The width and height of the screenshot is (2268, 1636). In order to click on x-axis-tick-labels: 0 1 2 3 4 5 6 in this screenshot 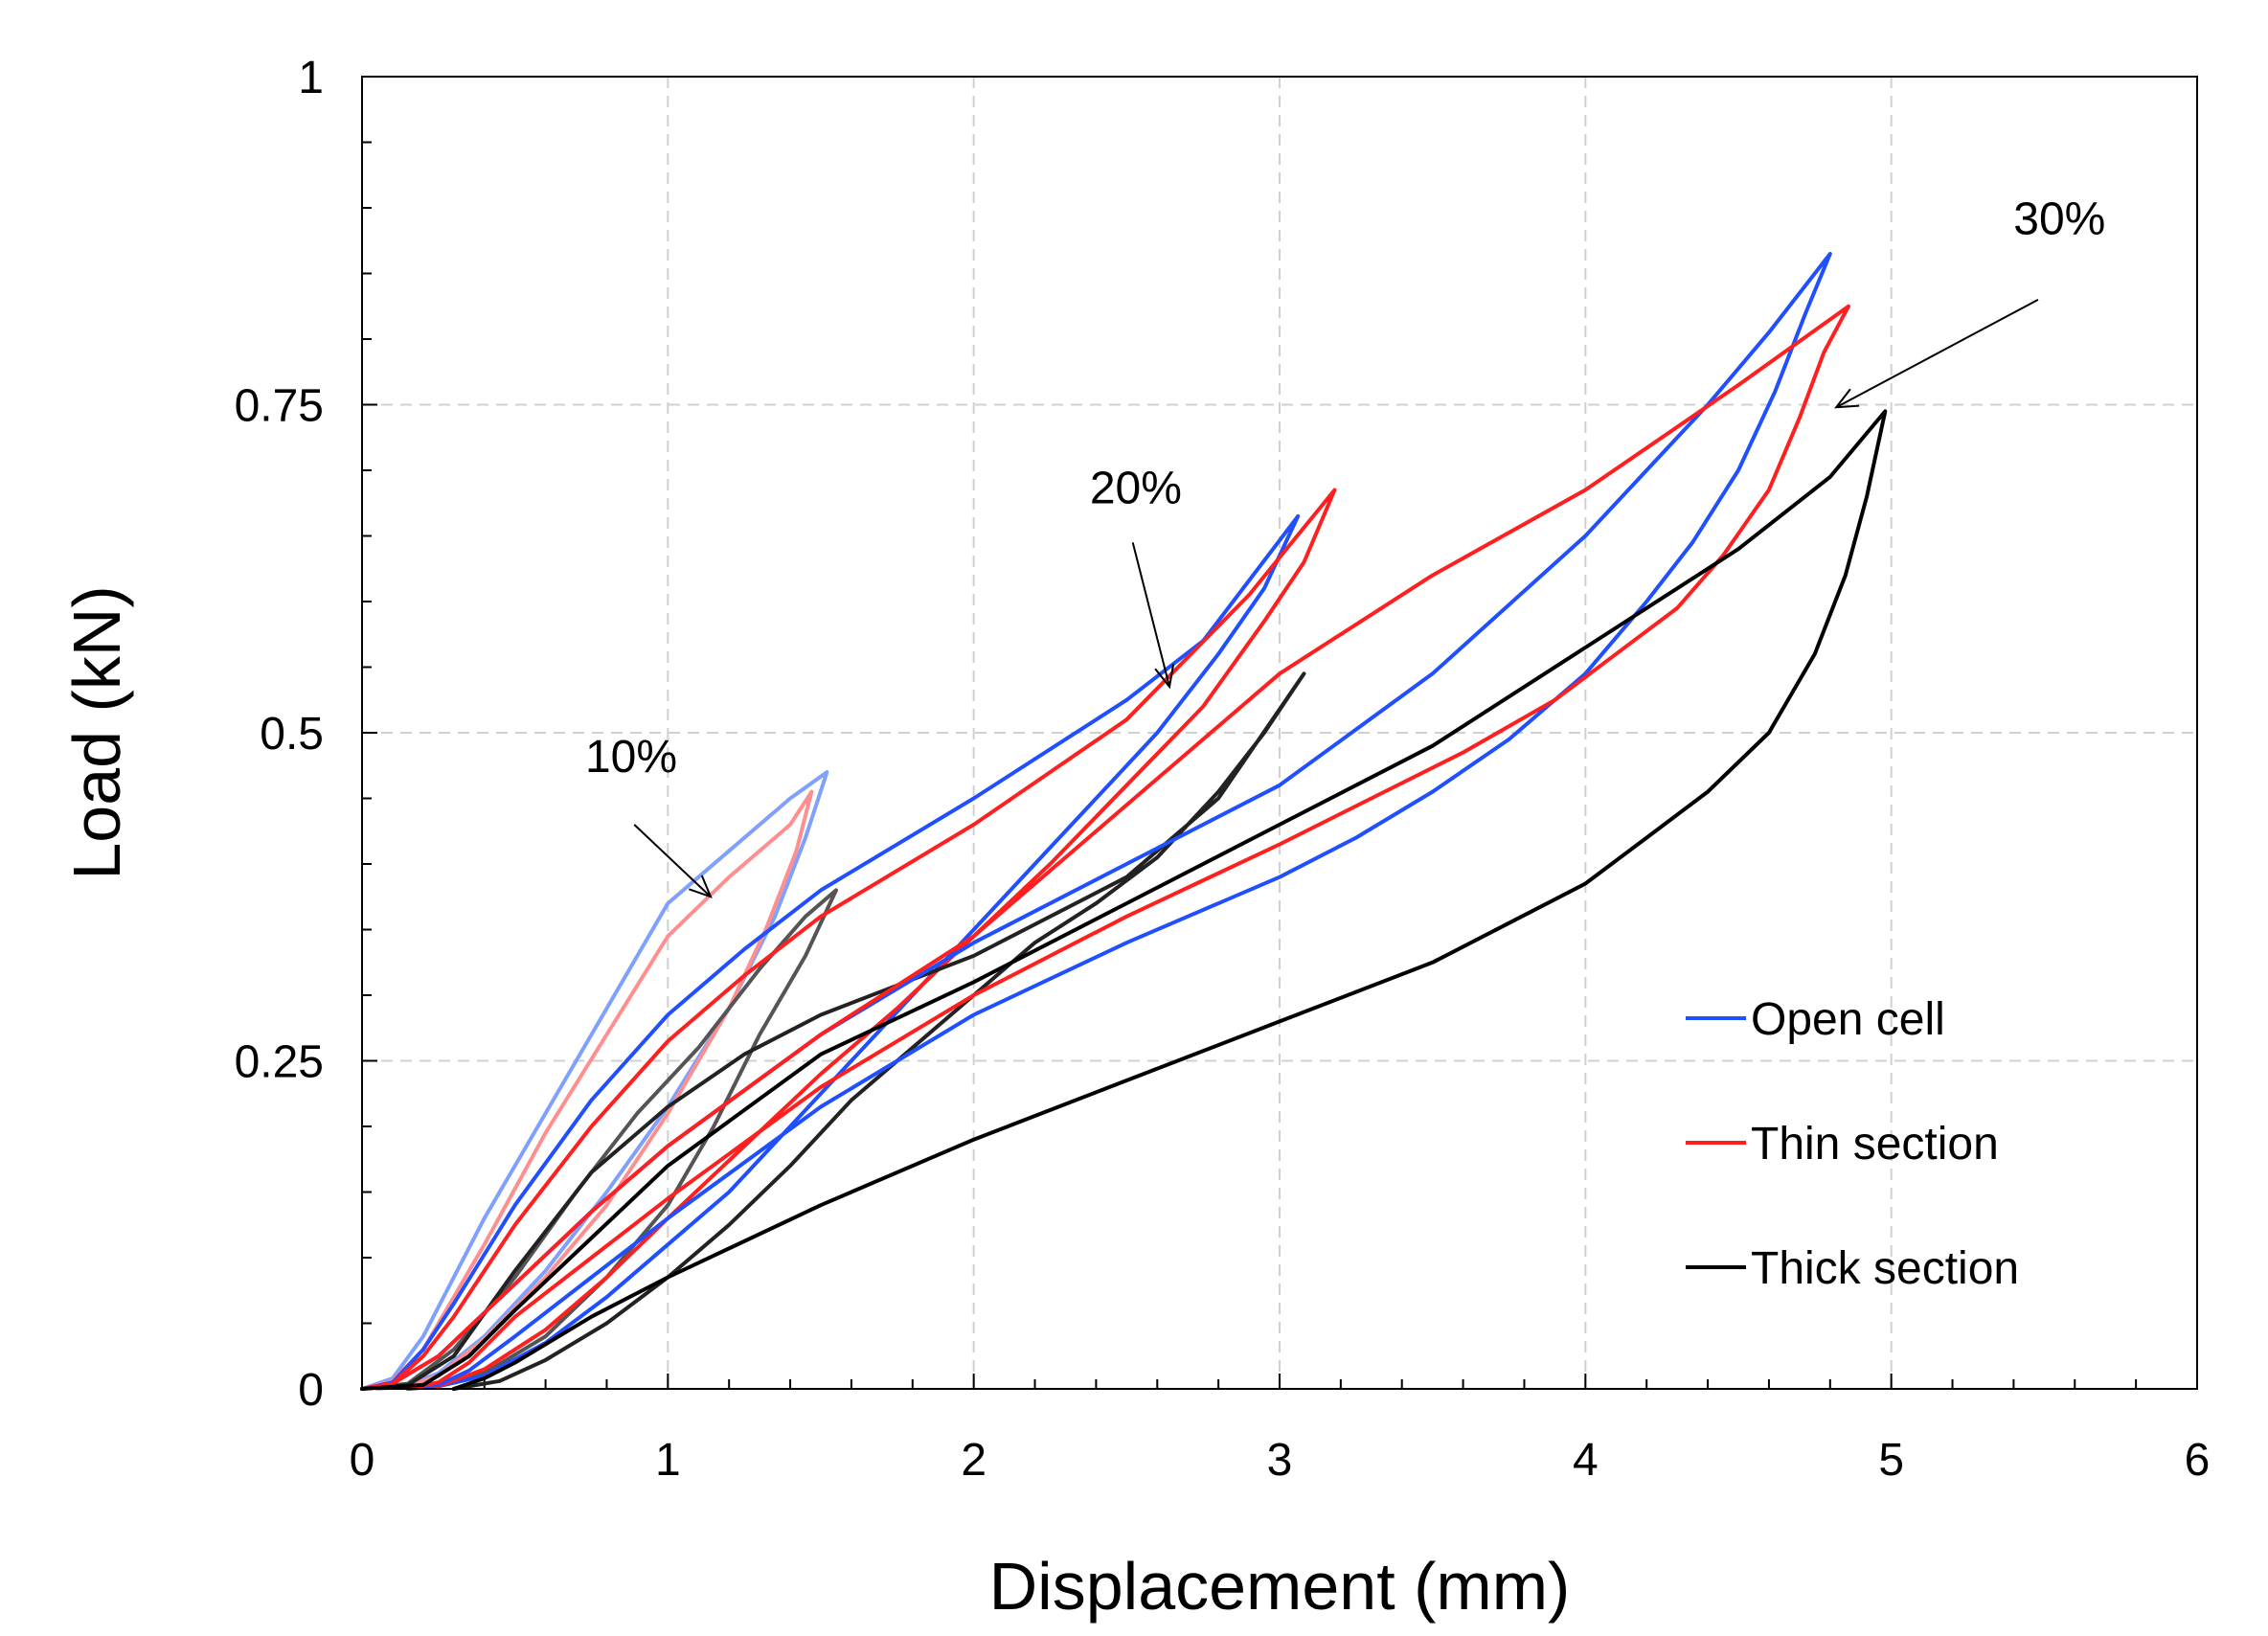, I will do `click(1280, 1460)`.